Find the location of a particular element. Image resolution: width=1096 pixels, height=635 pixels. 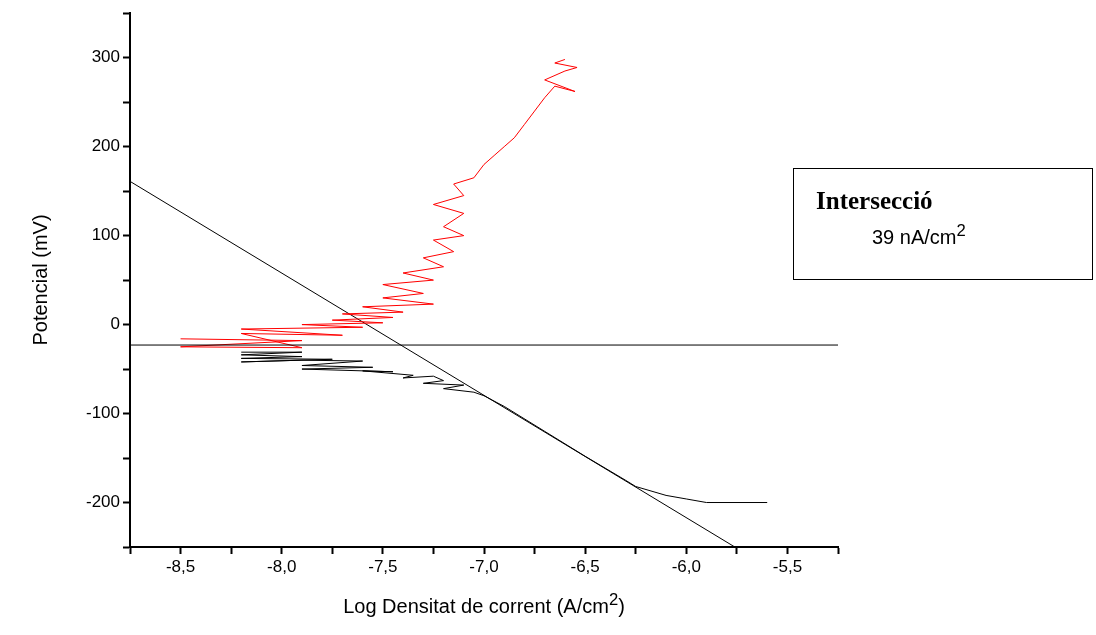

y-tick-label: 0 is located at coordinates (115, 324).